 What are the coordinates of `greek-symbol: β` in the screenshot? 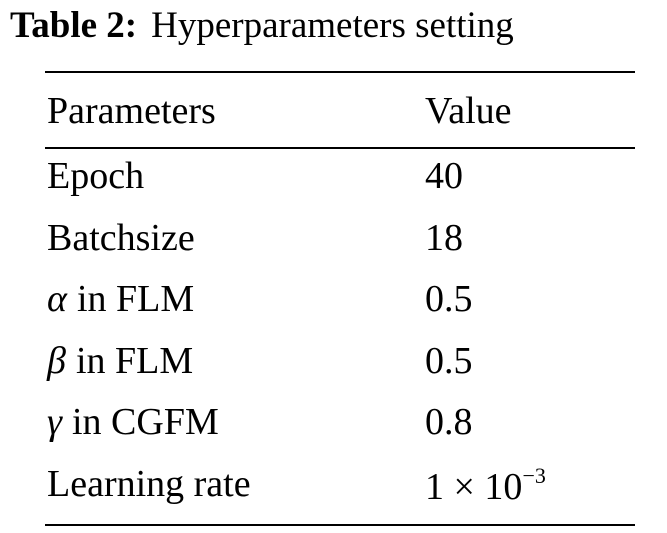 It's located at (56, 360).